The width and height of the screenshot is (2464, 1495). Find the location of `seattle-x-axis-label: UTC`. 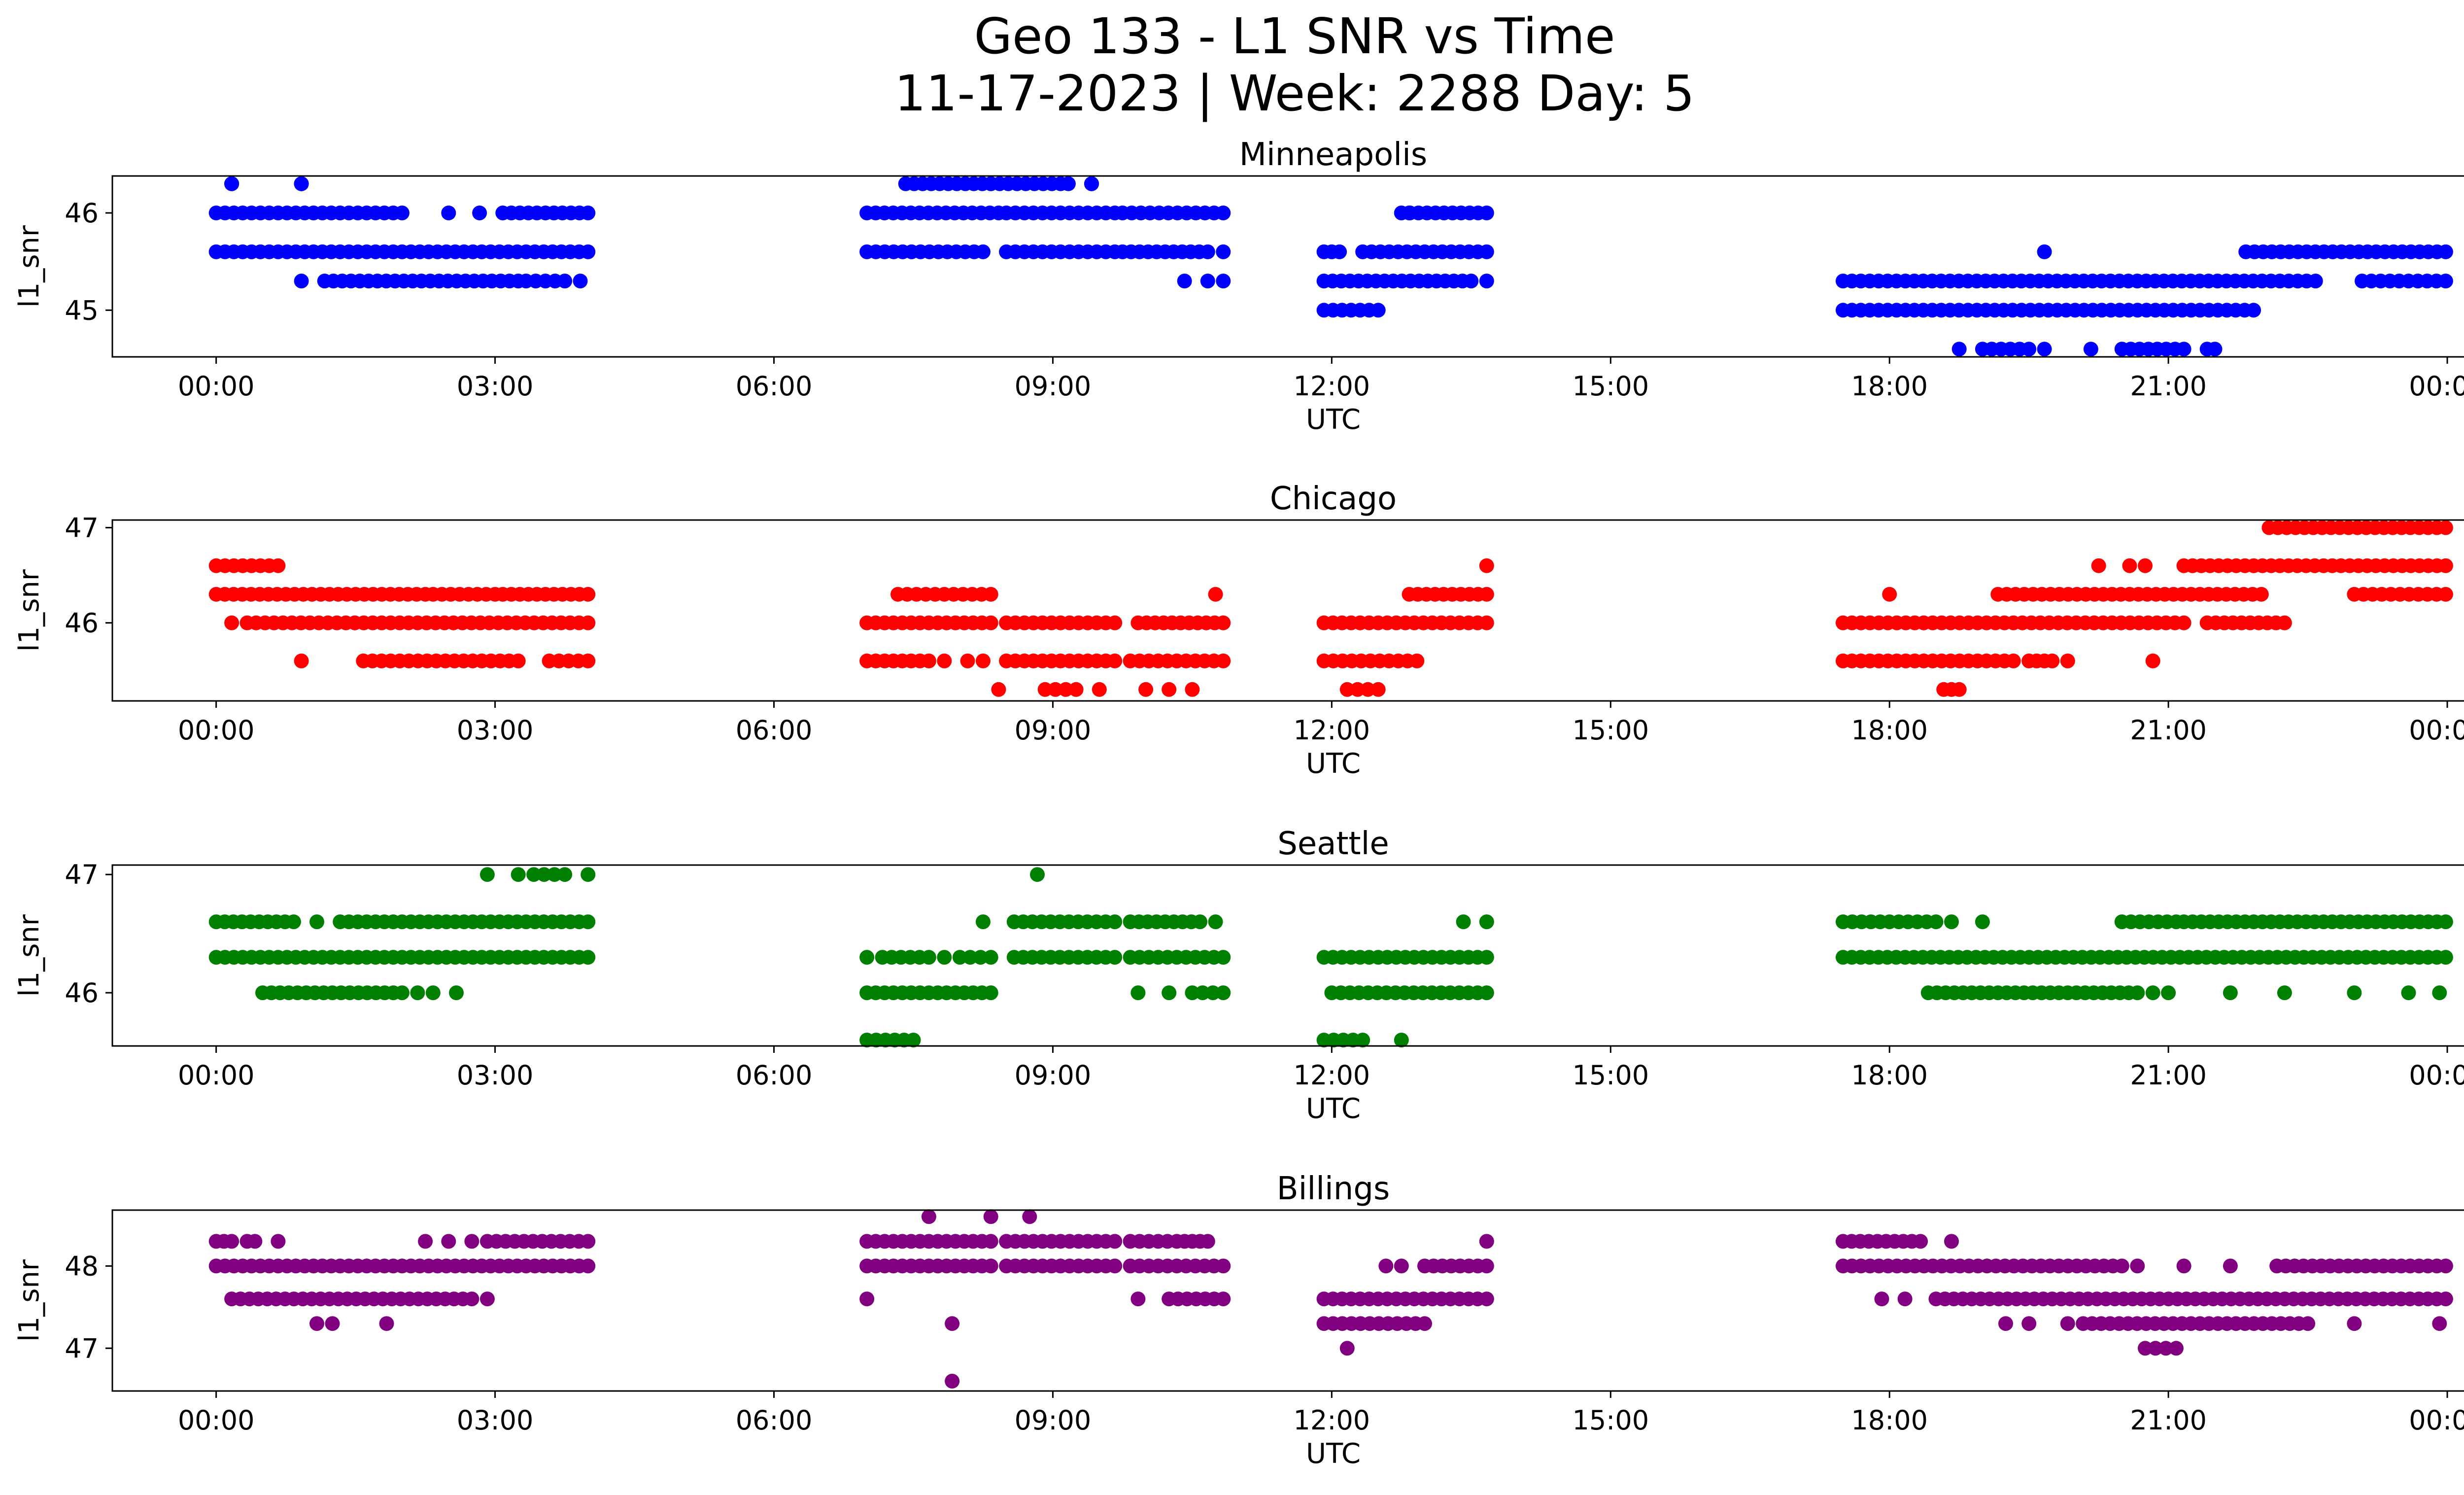

seattle-x-axis-label: UTC is located at coordinates (1333, 1109).